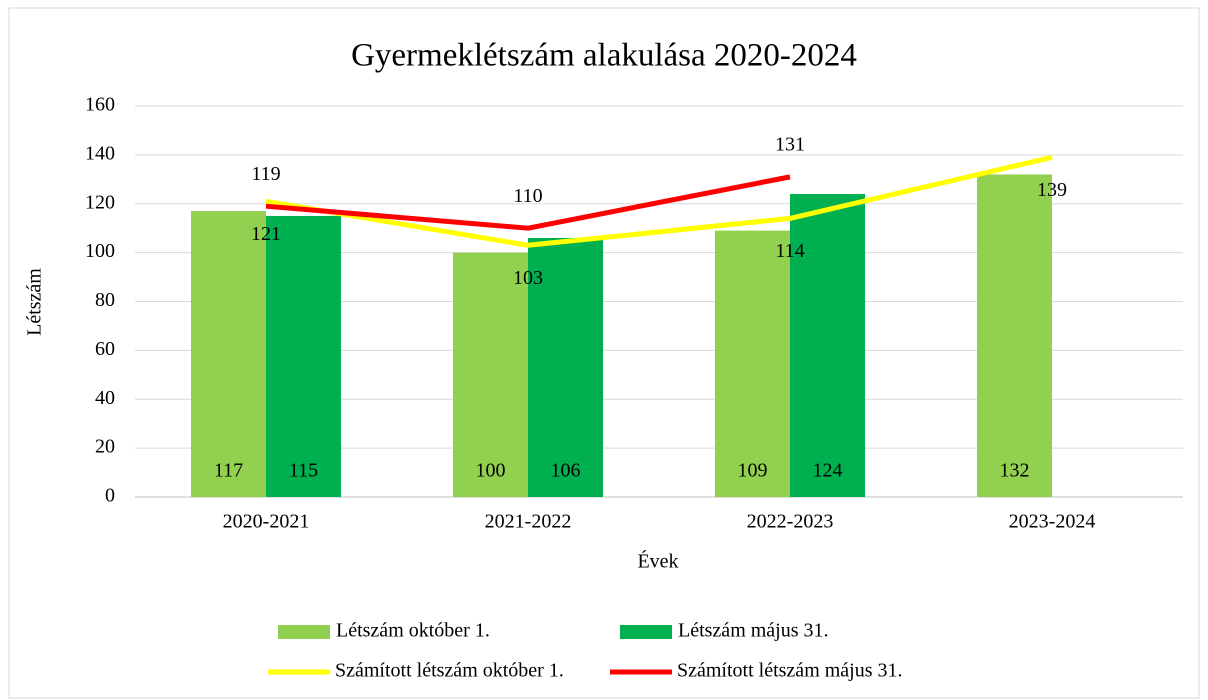  Describe the element at coordinates (100, 251) in the screenshot. I see `y-tick-label: 100` at that location.